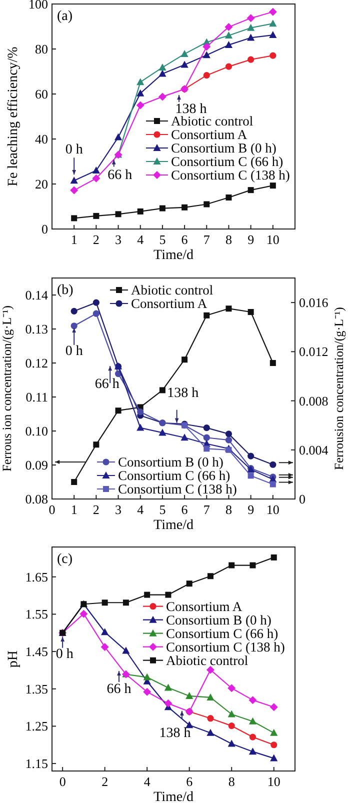 This screenshot has height=803, width=350. What do you see at coordinates (36, 726) in the screenshot?
I see `y-tick-label: 1.25` at bounding box center [36, 726].